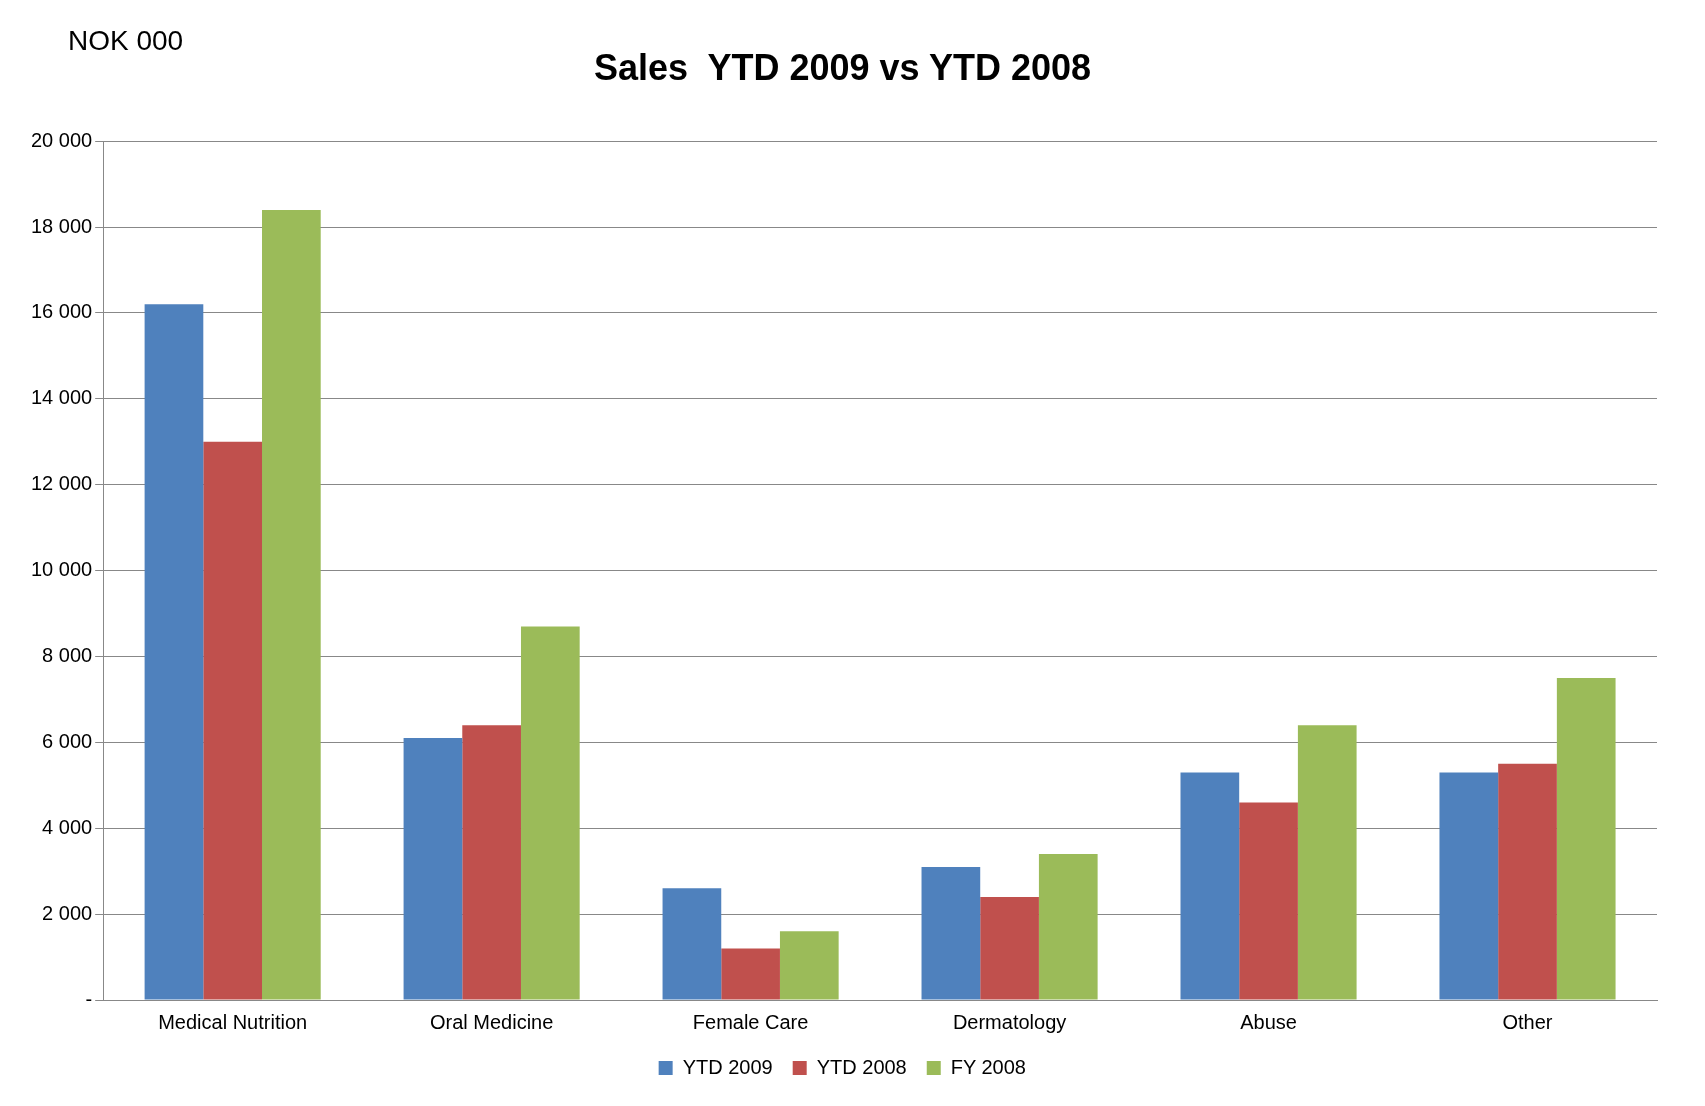 The height and width of the screenshot is (1106, 1705). I want to click on x-tick-label: Other, so click(1527, 1021).